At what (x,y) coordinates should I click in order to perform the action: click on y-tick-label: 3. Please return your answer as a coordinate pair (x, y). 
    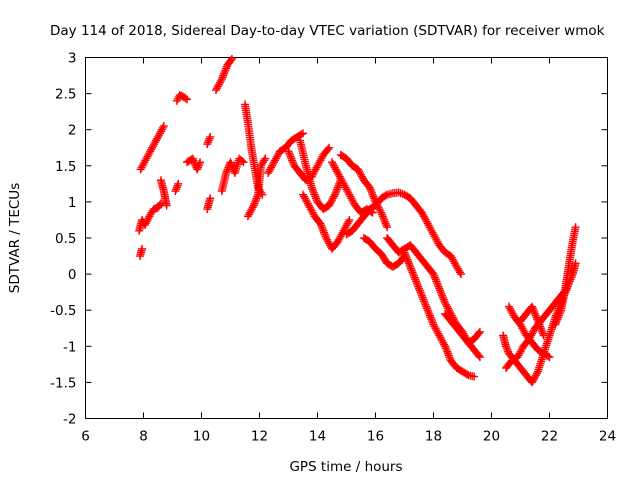
    Looking at the image, I should click on (72, 59).